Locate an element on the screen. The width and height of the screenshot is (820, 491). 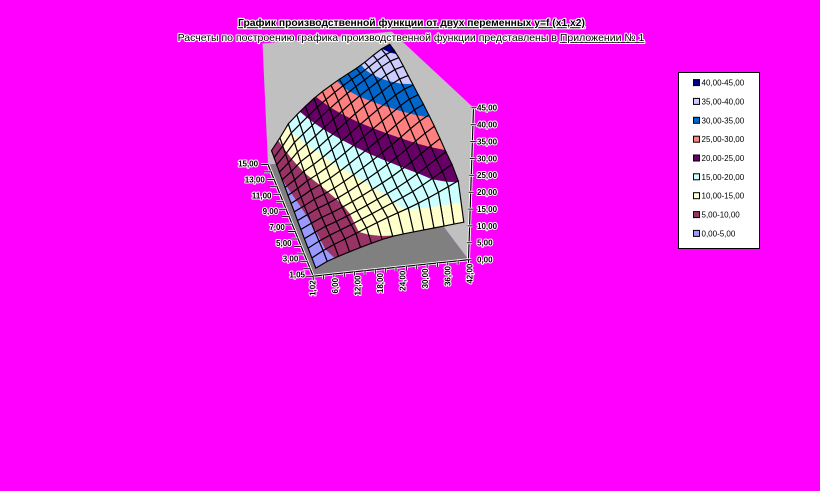
svg-text: 10,00 is located at coordinates (487, 226).